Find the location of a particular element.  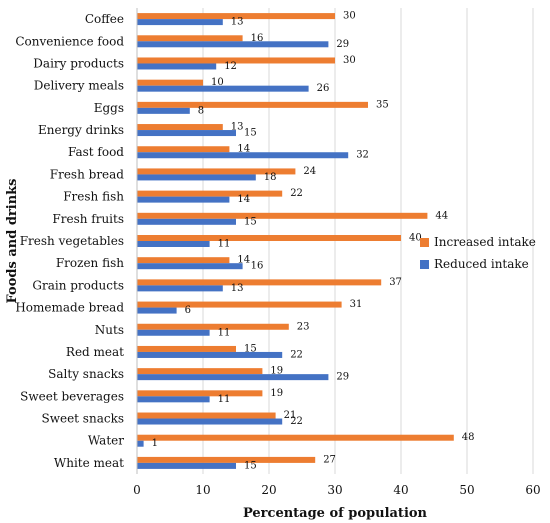

data-label-increased-intake-fresh-fruits: 44 is located at coordinates (441, 215).